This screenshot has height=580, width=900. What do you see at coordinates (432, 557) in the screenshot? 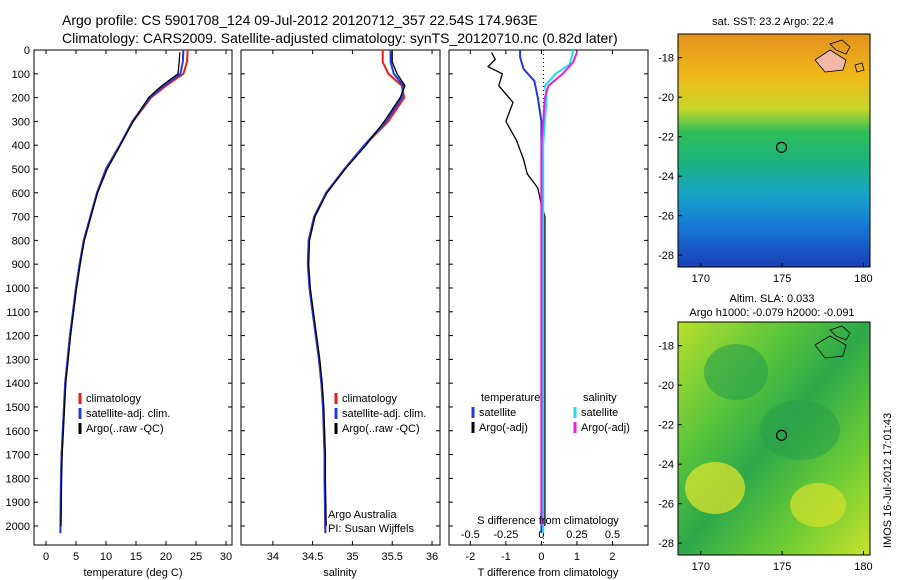
I see `x-tick-label: 36` at bounding box center [432, 557].